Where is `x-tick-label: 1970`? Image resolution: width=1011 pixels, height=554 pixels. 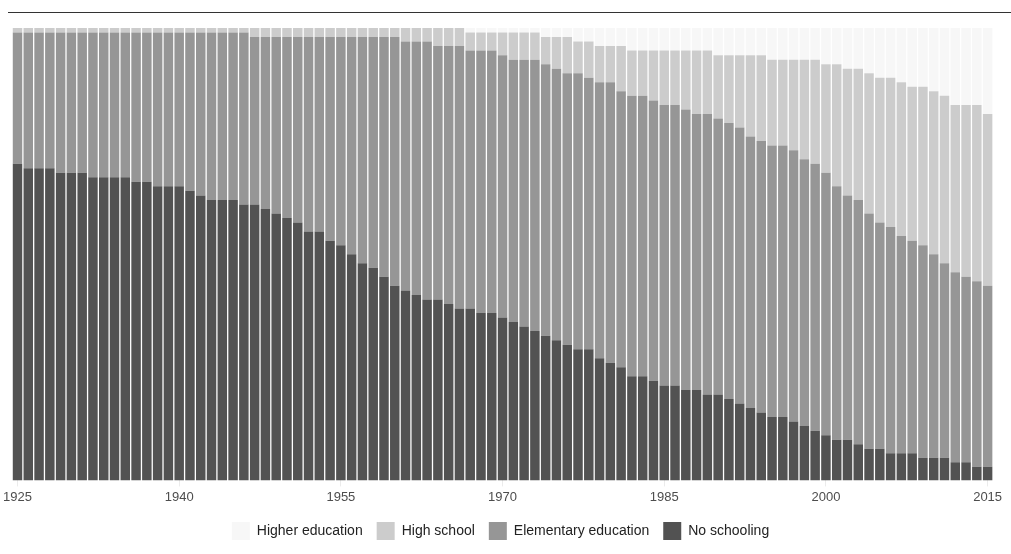 x-tick-label: 1970 is located at coordinates (503, 496).